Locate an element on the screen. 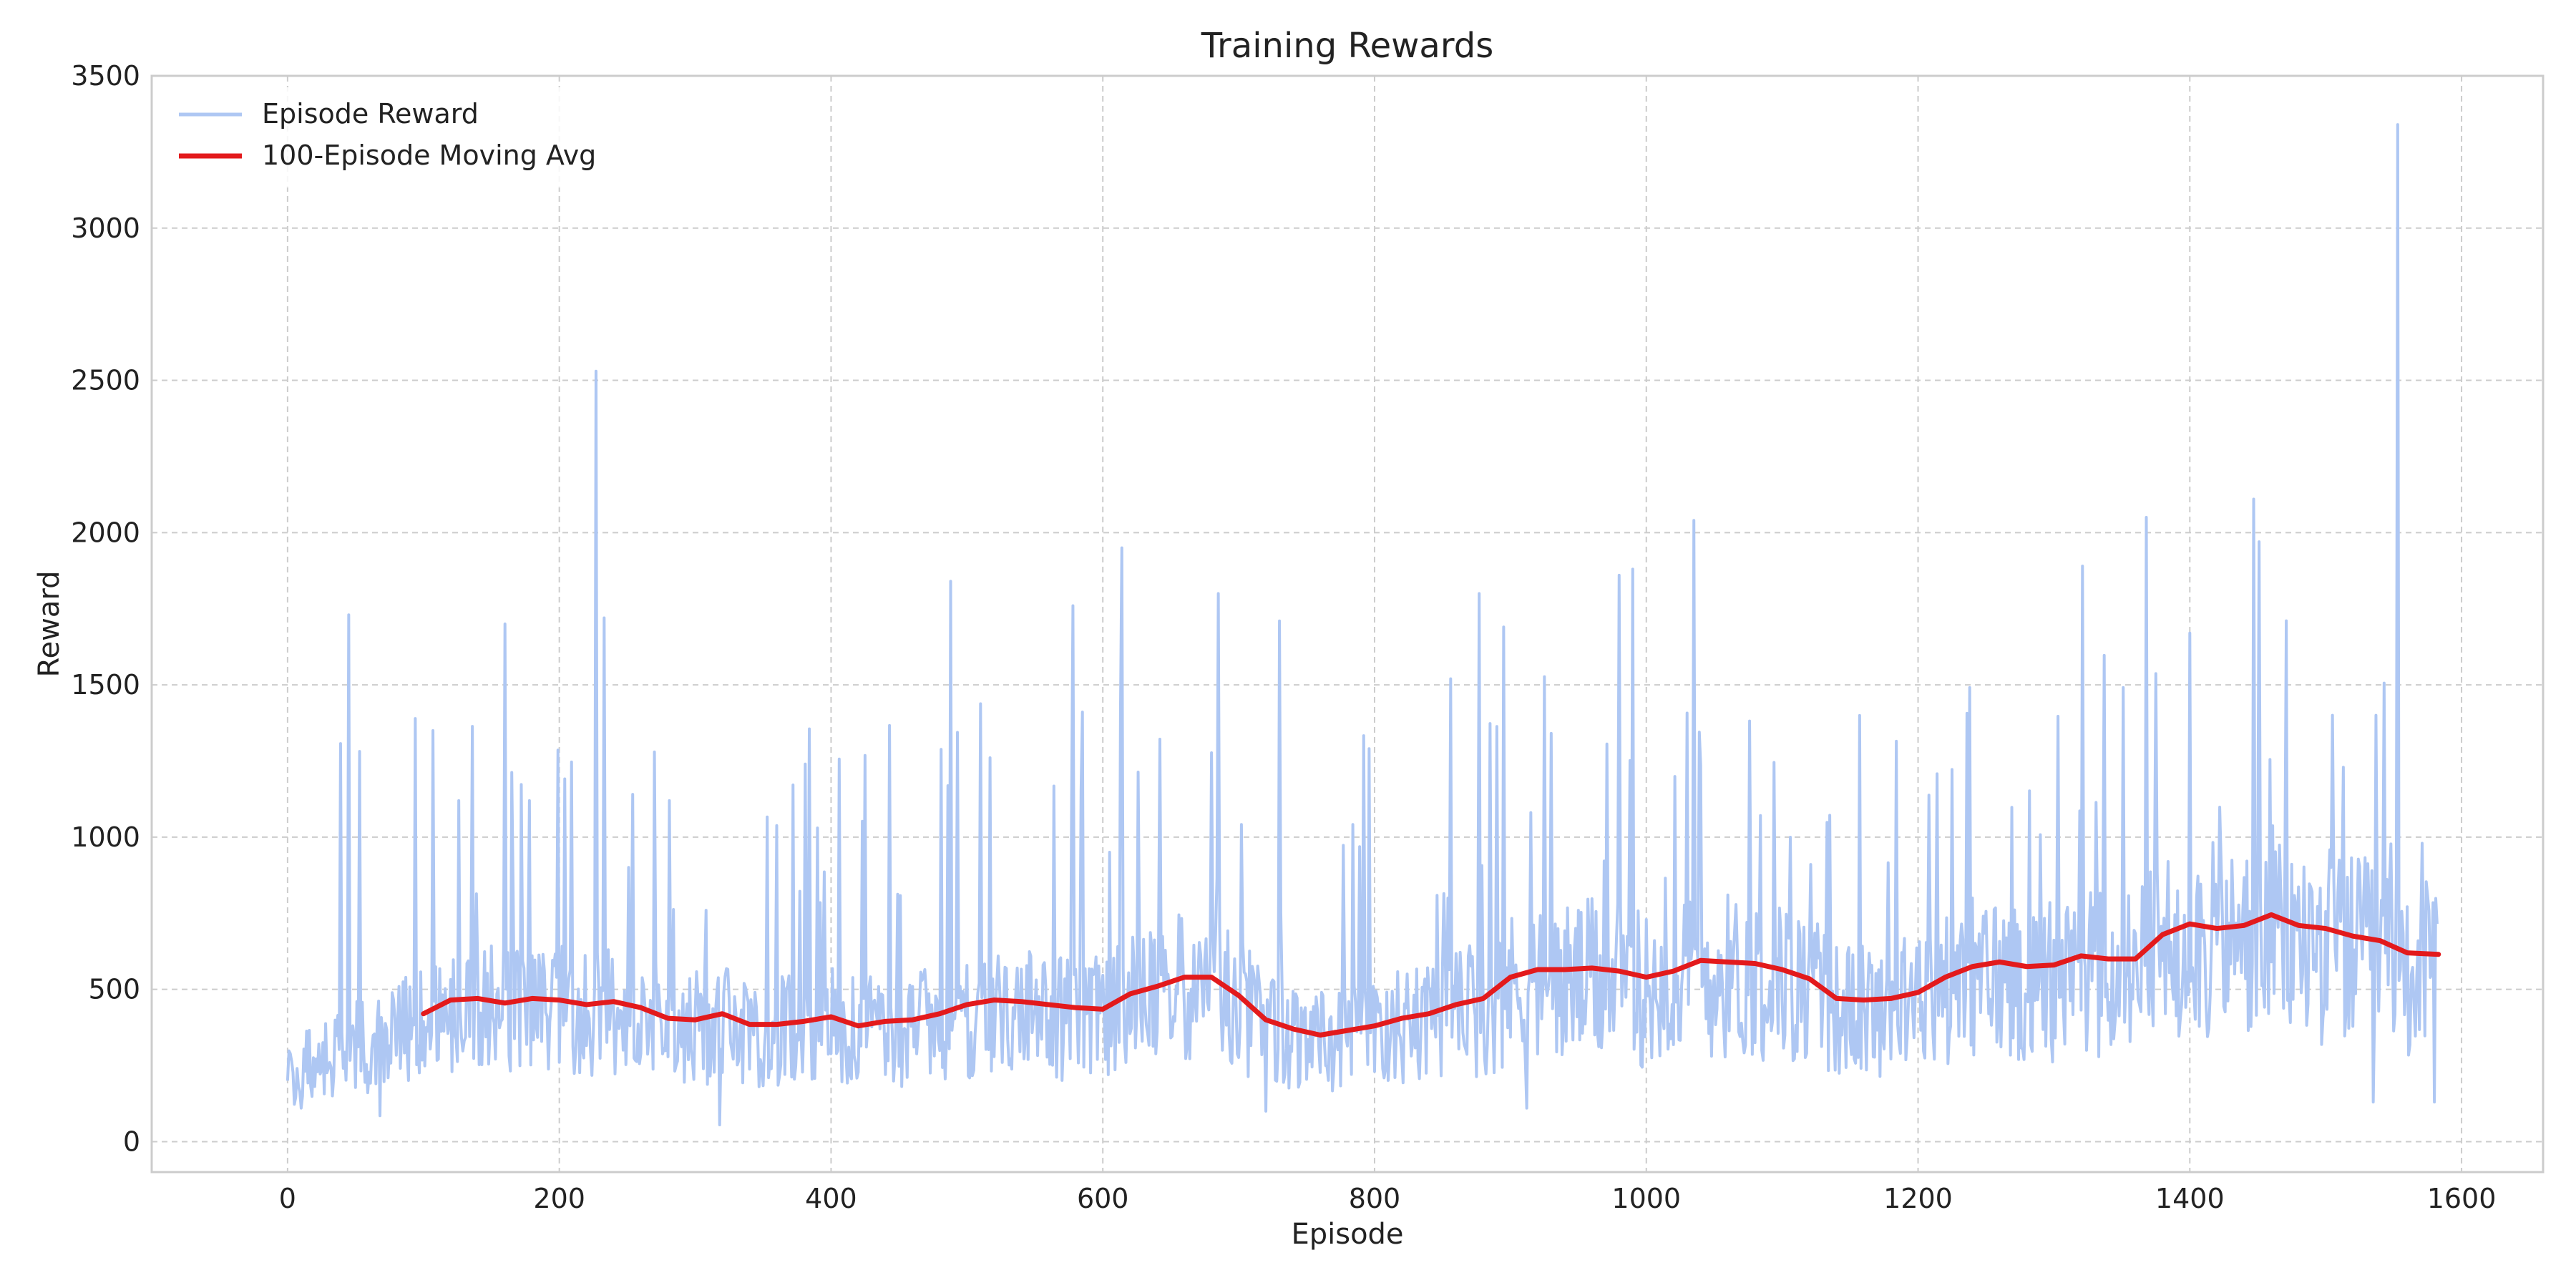  x-tick-label: 1600 is located at coordinates (2462, 1198).